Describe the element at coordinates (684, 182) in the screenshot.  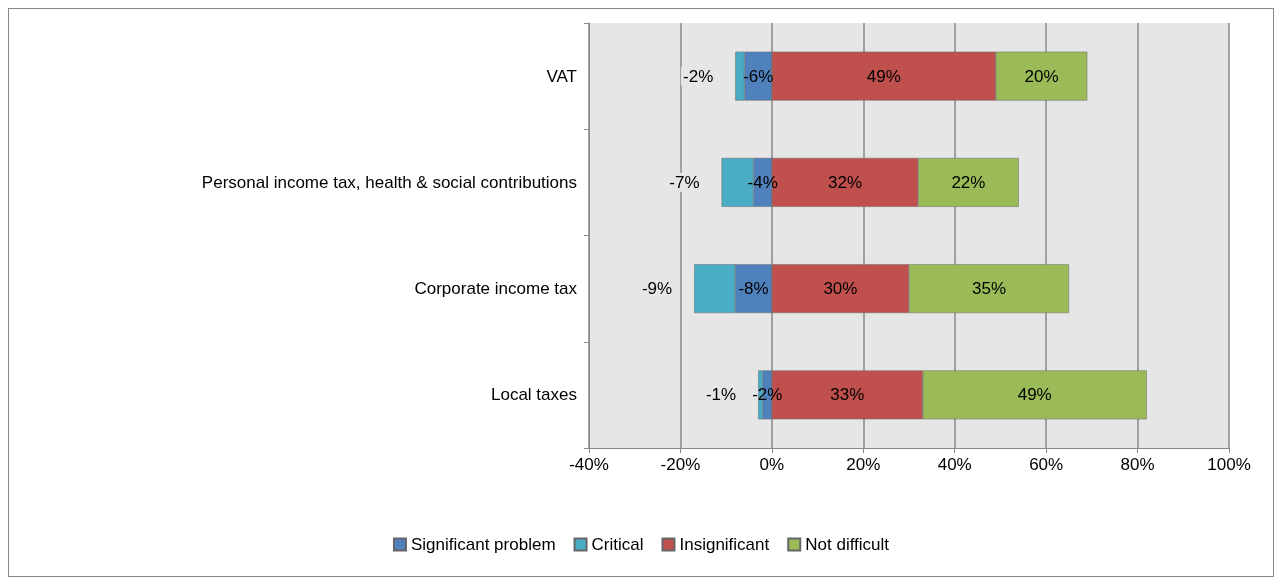
I see `data-label: -7%` at that location.